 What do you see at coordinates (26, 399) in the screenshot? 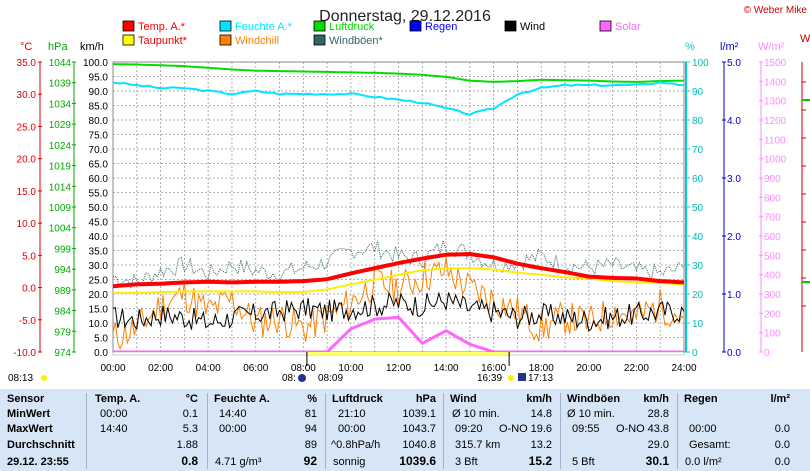
I see `header-sensor: Sensor` at bounding box center [26, 399].